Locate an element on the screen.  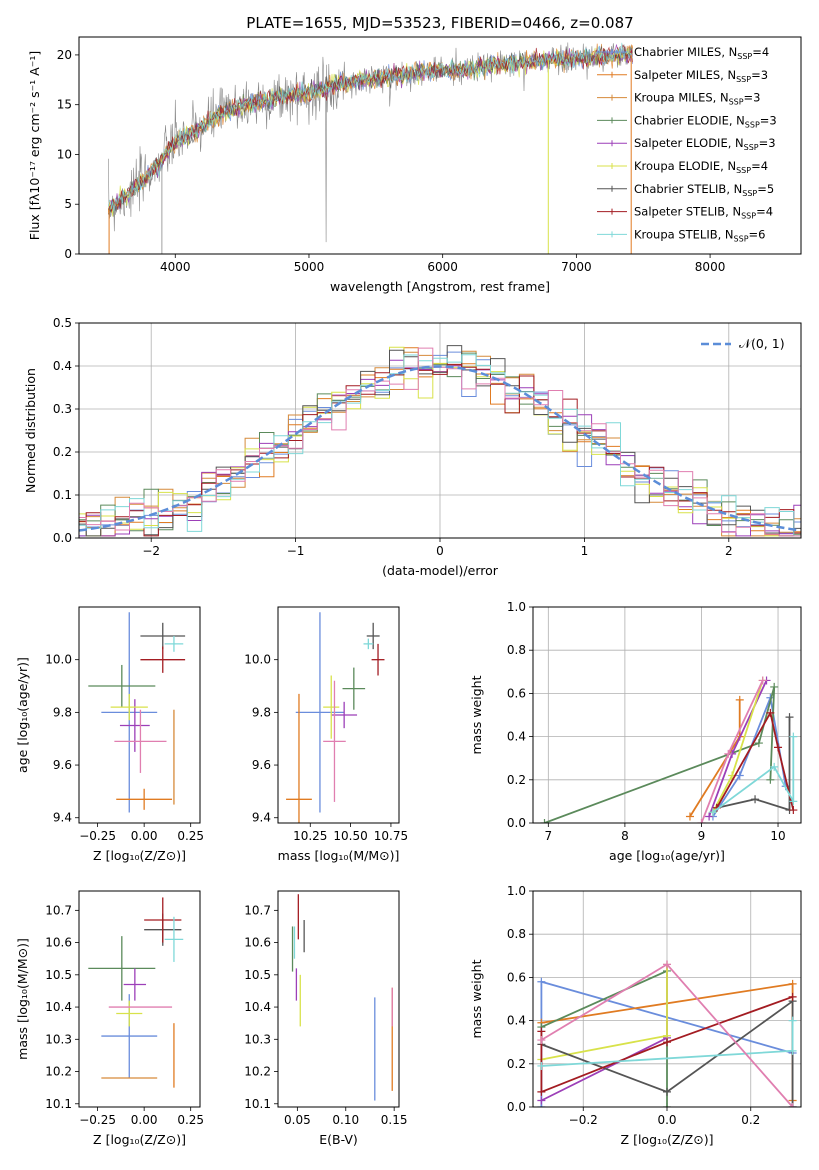
x-axis-label: (data-model)/error is located at coordinates (440, 570).